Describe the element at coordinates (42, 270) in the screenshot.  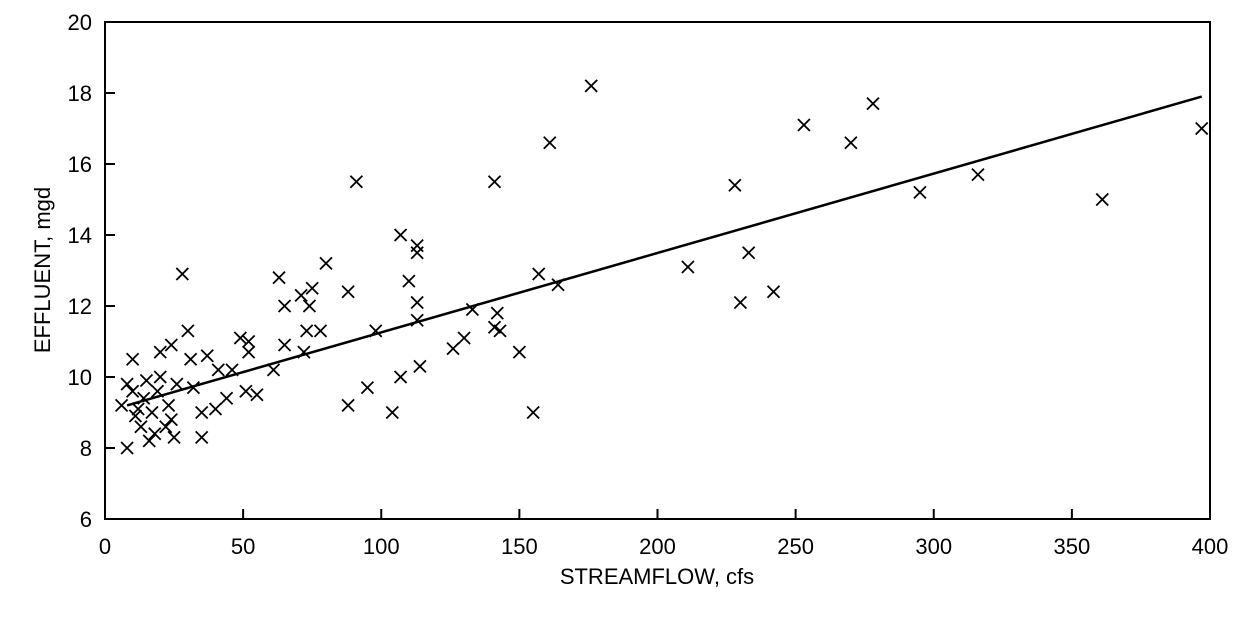
I see `y-axis-title: EFFLUENT, mgd` at that location.